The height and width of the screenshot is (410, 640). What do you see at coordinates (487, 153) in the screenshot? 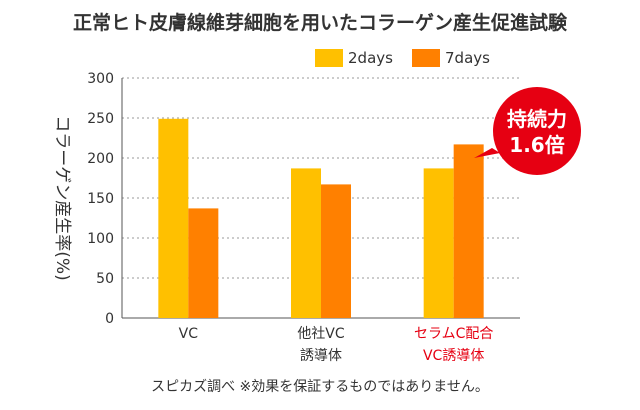
I see `callout-pointer` at bounding box center [487, 153].